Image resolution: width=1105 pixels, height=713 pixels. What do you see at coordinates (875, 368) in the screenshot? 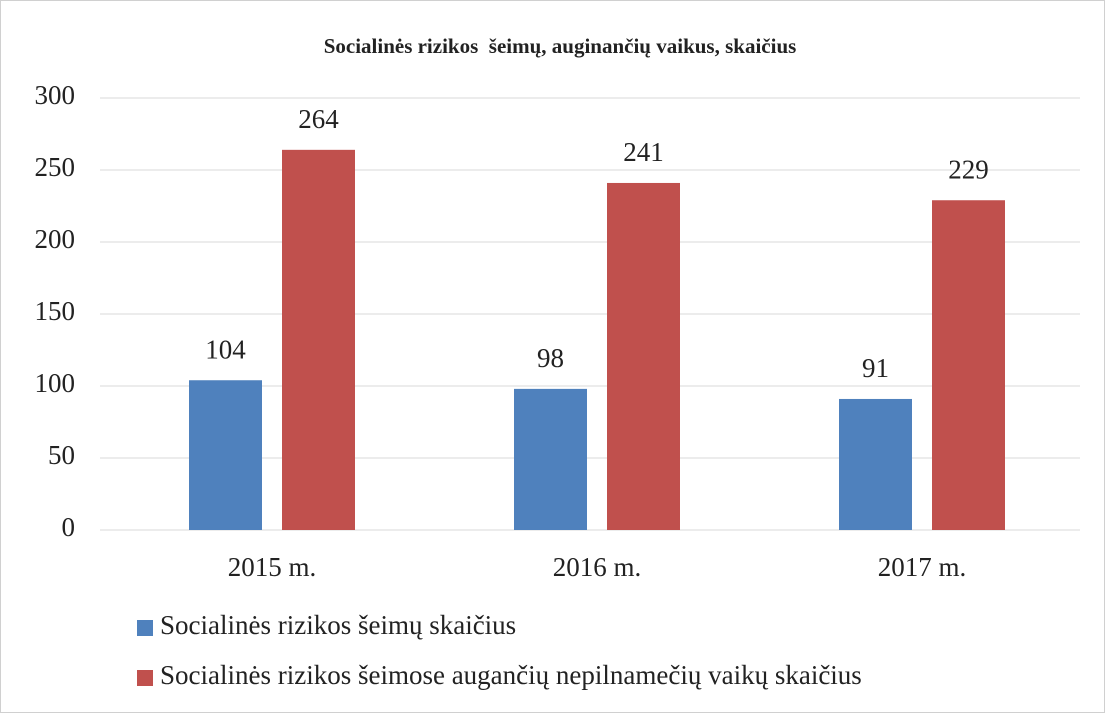
I see `data-label: 91` at bounding box center [875, 368].